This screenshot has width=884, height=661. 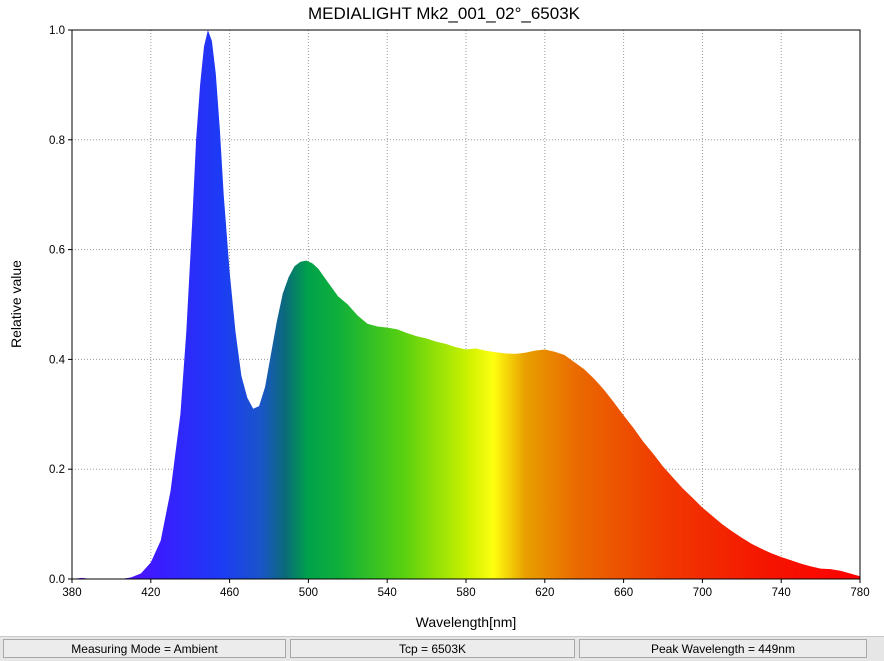 I want to click on y-tick-label: 0.0, so click(x=57, y=580).